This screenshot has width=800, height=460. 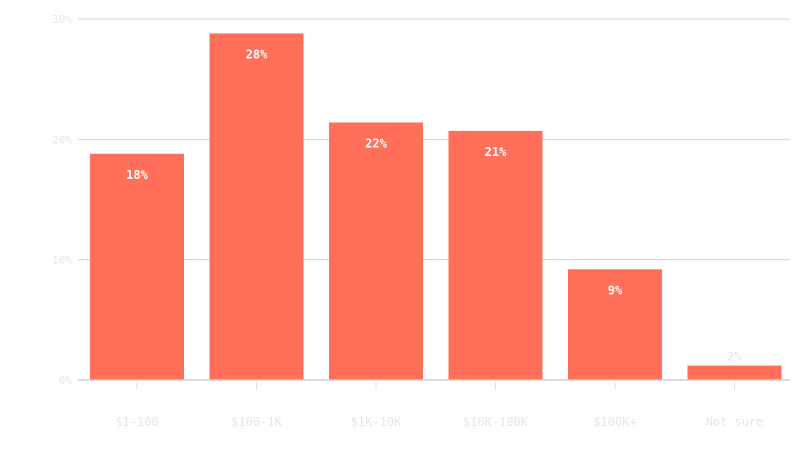 I want to click on x-tick-label: $10K-100K, so click(x=496, y=422).